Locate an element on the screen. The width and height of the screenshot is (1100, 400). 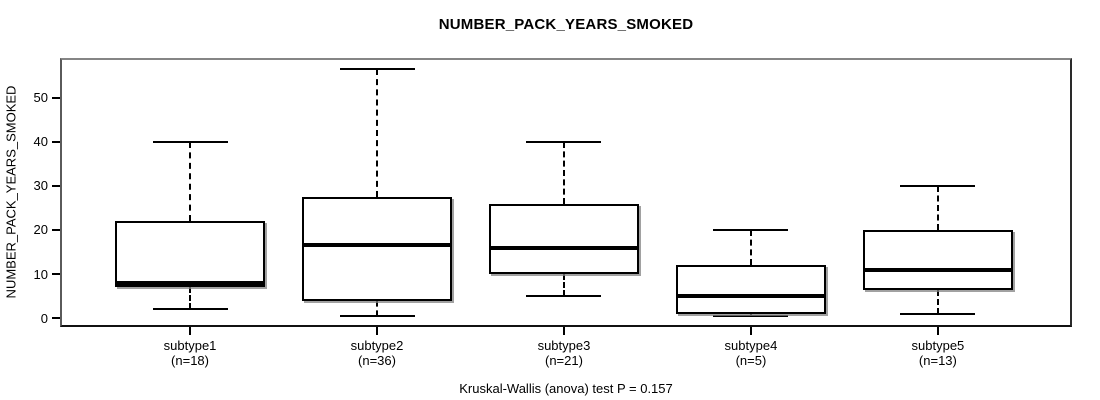
lower-whisker-subtype1 is located at coordinates (190, 298).